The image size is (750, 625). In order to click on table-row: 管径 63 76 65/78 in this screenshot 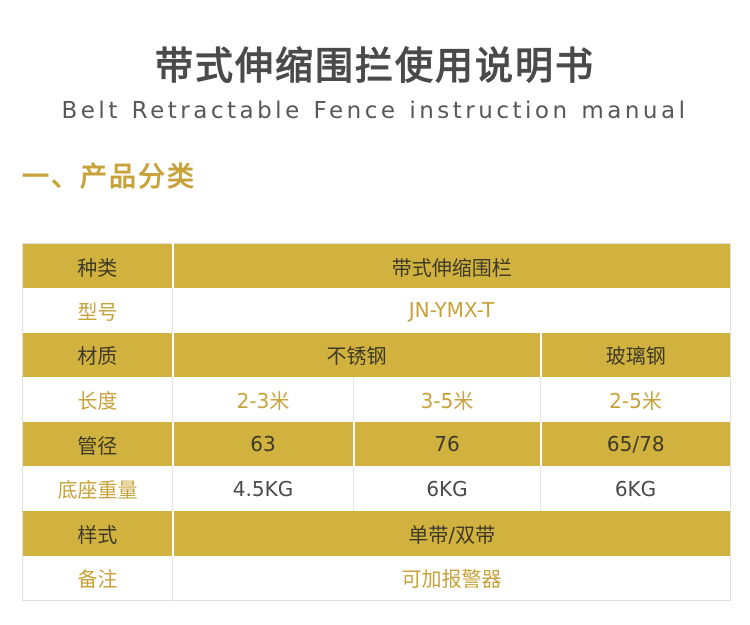, I will do `click(376, 444)`.